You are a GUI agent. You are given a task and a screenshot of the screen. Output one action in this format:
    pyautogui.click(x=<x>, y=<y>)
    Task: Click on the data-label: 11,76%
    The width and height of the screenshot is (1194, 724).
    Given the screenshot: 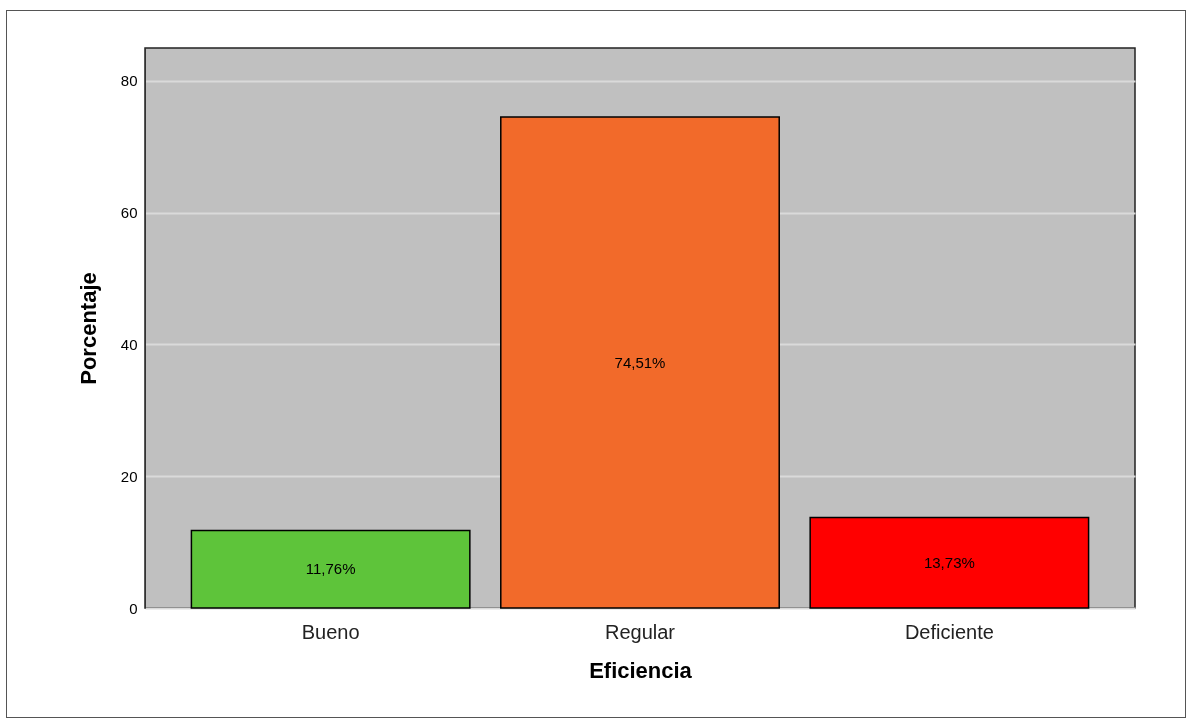 What is the action you would take?
    pyautogui.click(x=330, y=569)
    